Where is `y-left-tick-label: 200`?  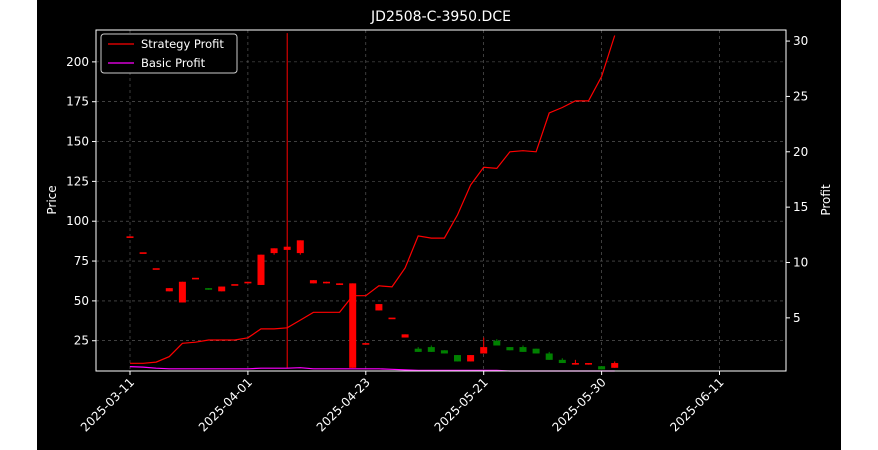 y-left-tick-label: 200 is located at coordinates (77, 62).